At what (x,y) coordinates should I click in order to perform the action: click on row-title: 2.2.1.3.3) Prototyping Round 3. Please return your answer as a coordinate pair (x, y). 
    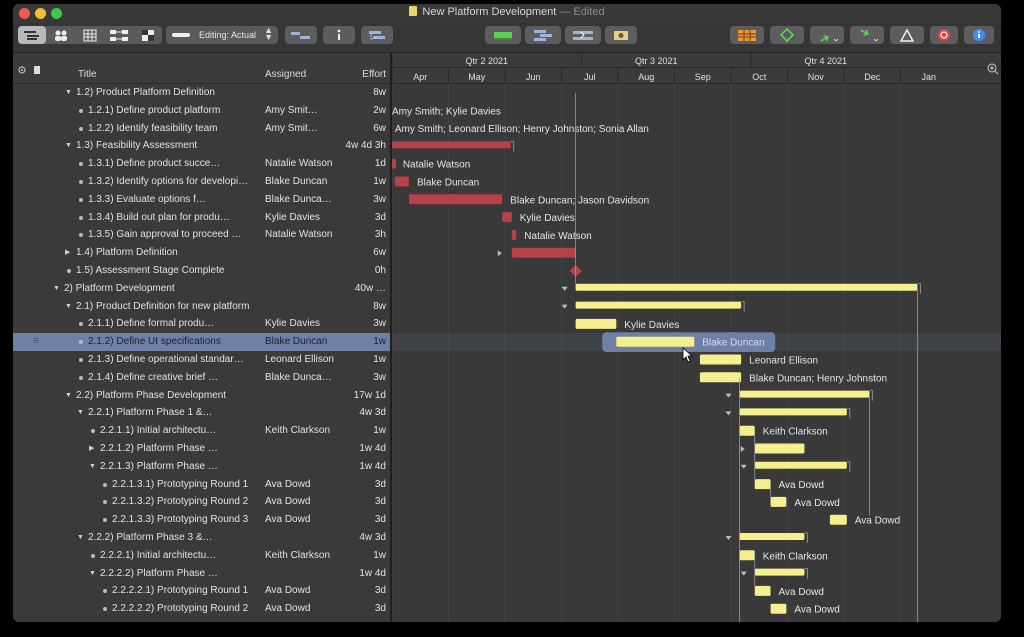
    Looking at the image, I should click on (180, 520).